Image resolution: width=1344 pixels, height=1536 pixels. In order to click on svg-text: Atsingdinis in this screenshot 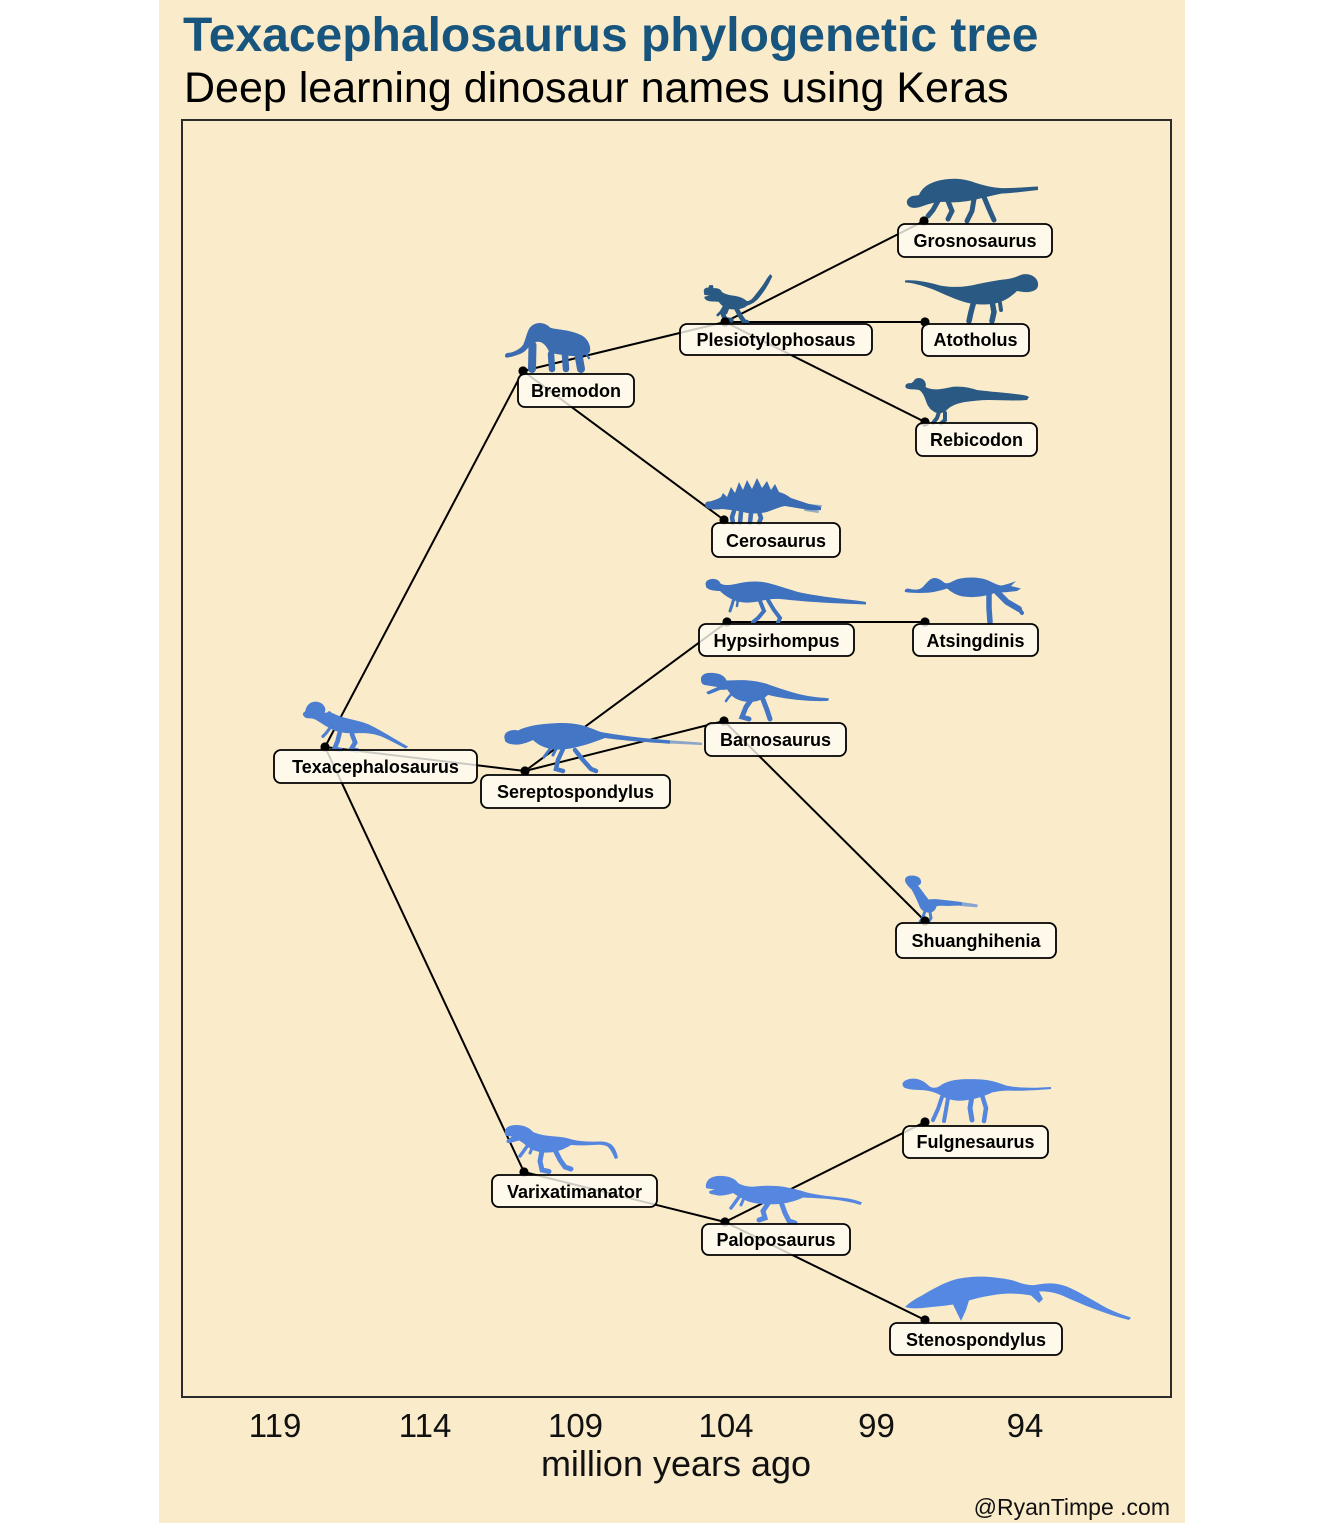, I will do `click(976, 641)`.